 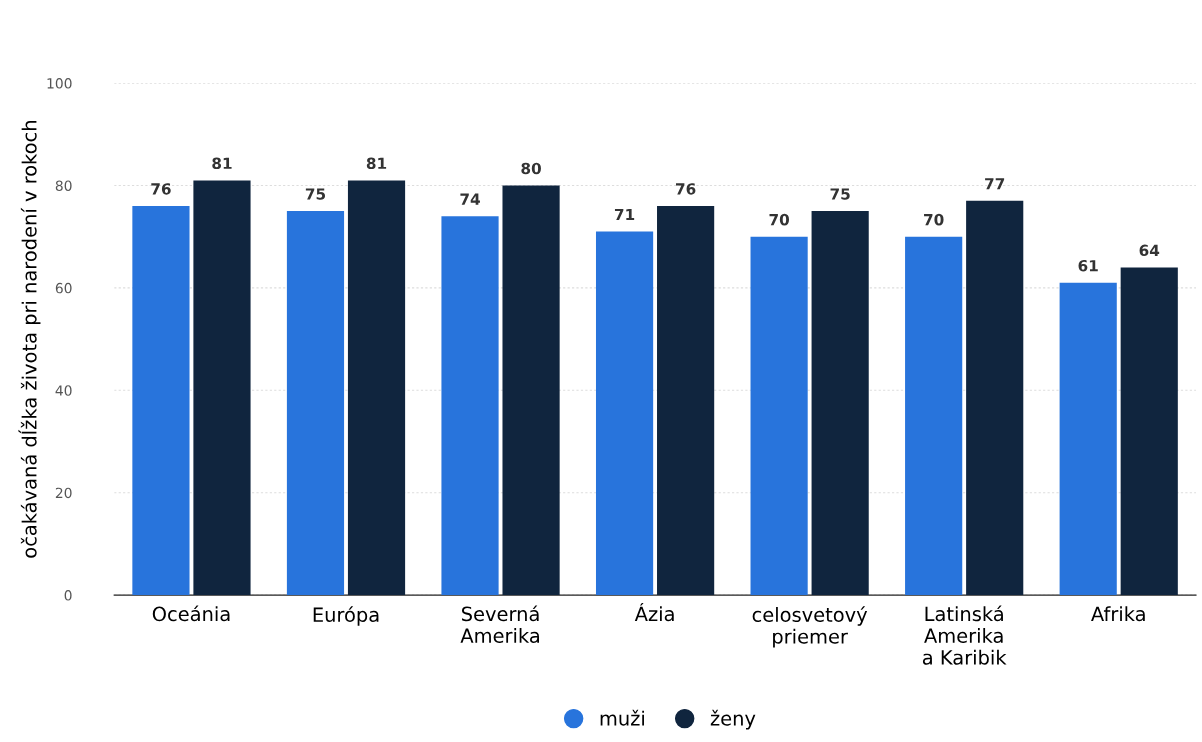 I want to click on y-tick-label: 60, so click(x=63, y=288).